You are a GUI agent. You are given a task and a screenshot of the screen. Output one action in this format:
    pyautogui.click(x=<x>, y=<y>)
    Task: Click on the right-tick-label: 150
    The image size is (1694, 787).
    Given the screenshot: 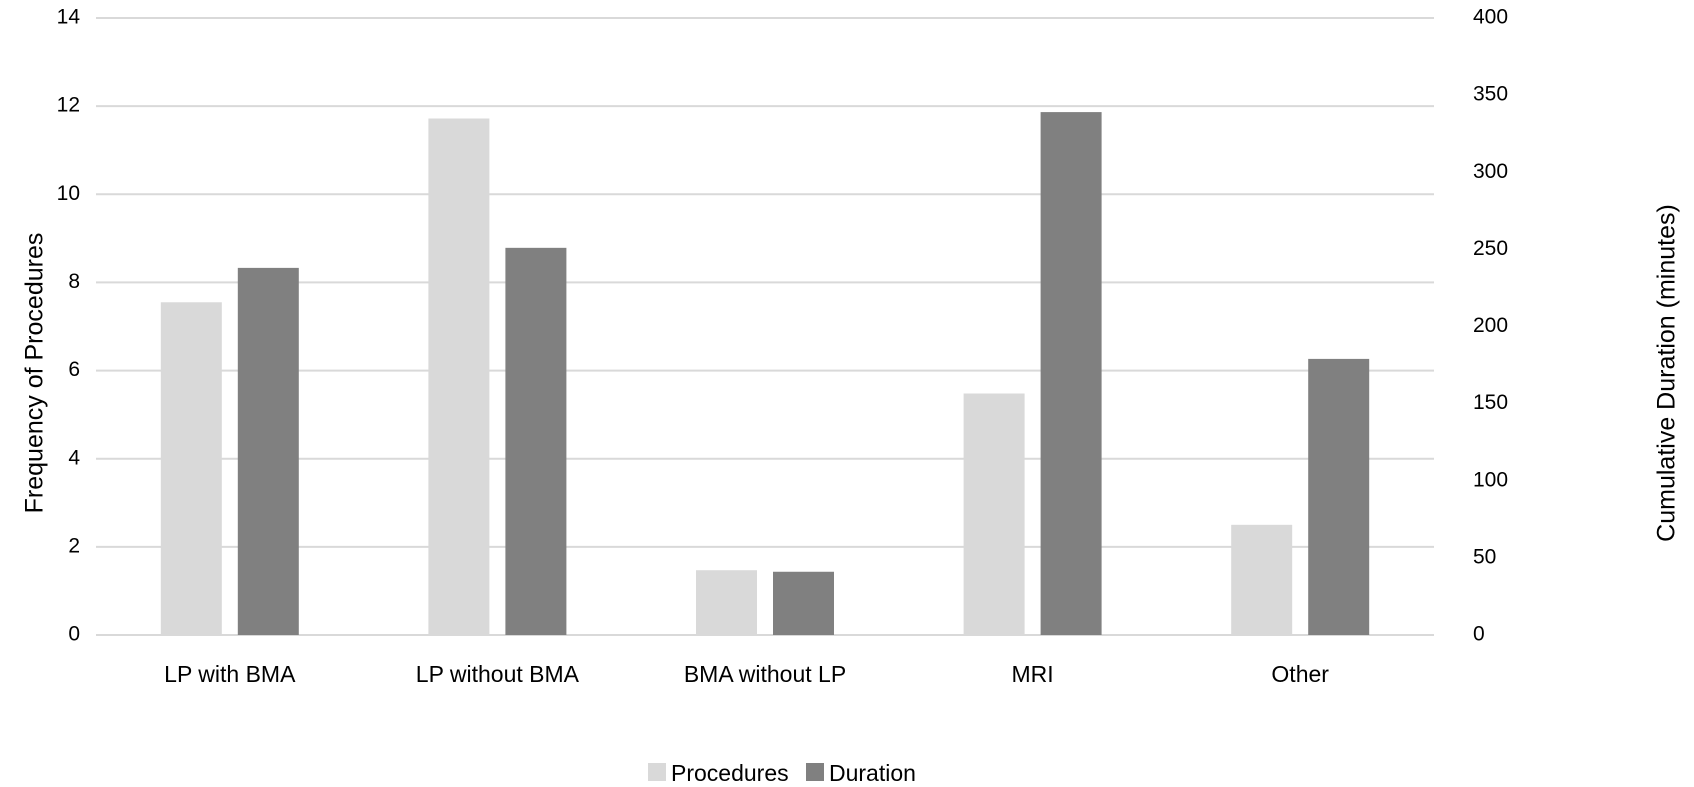 What is the action you would take?
    pyautogui.click(x=1490, y=402)
    